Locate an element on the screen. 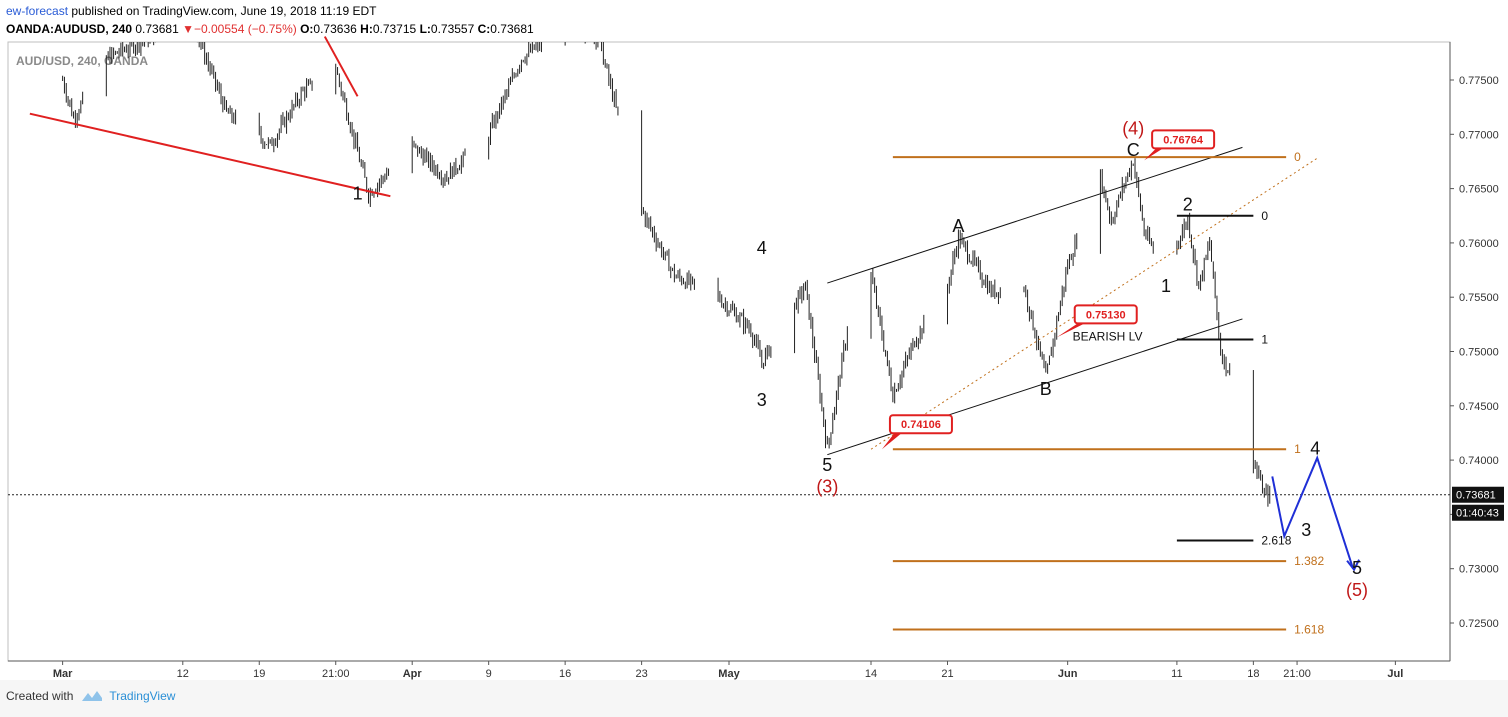  open-label: O: is located at coordinates (307, 29).